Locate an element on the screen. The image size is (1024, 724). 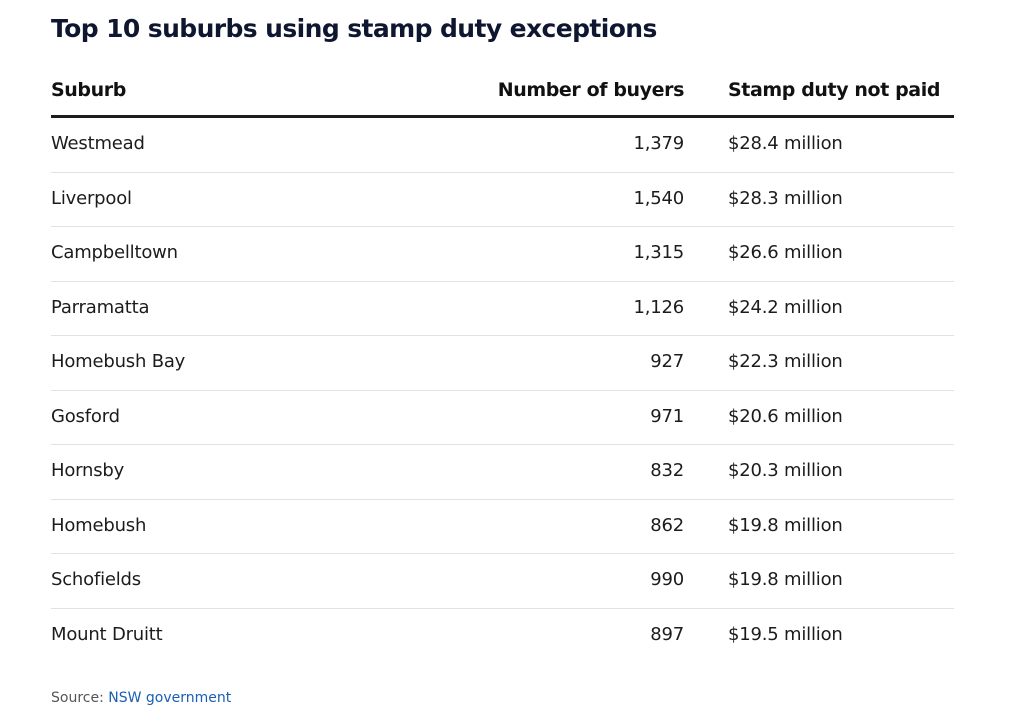
cell-duty: $26.6 million is located at coordinates (785, 252).